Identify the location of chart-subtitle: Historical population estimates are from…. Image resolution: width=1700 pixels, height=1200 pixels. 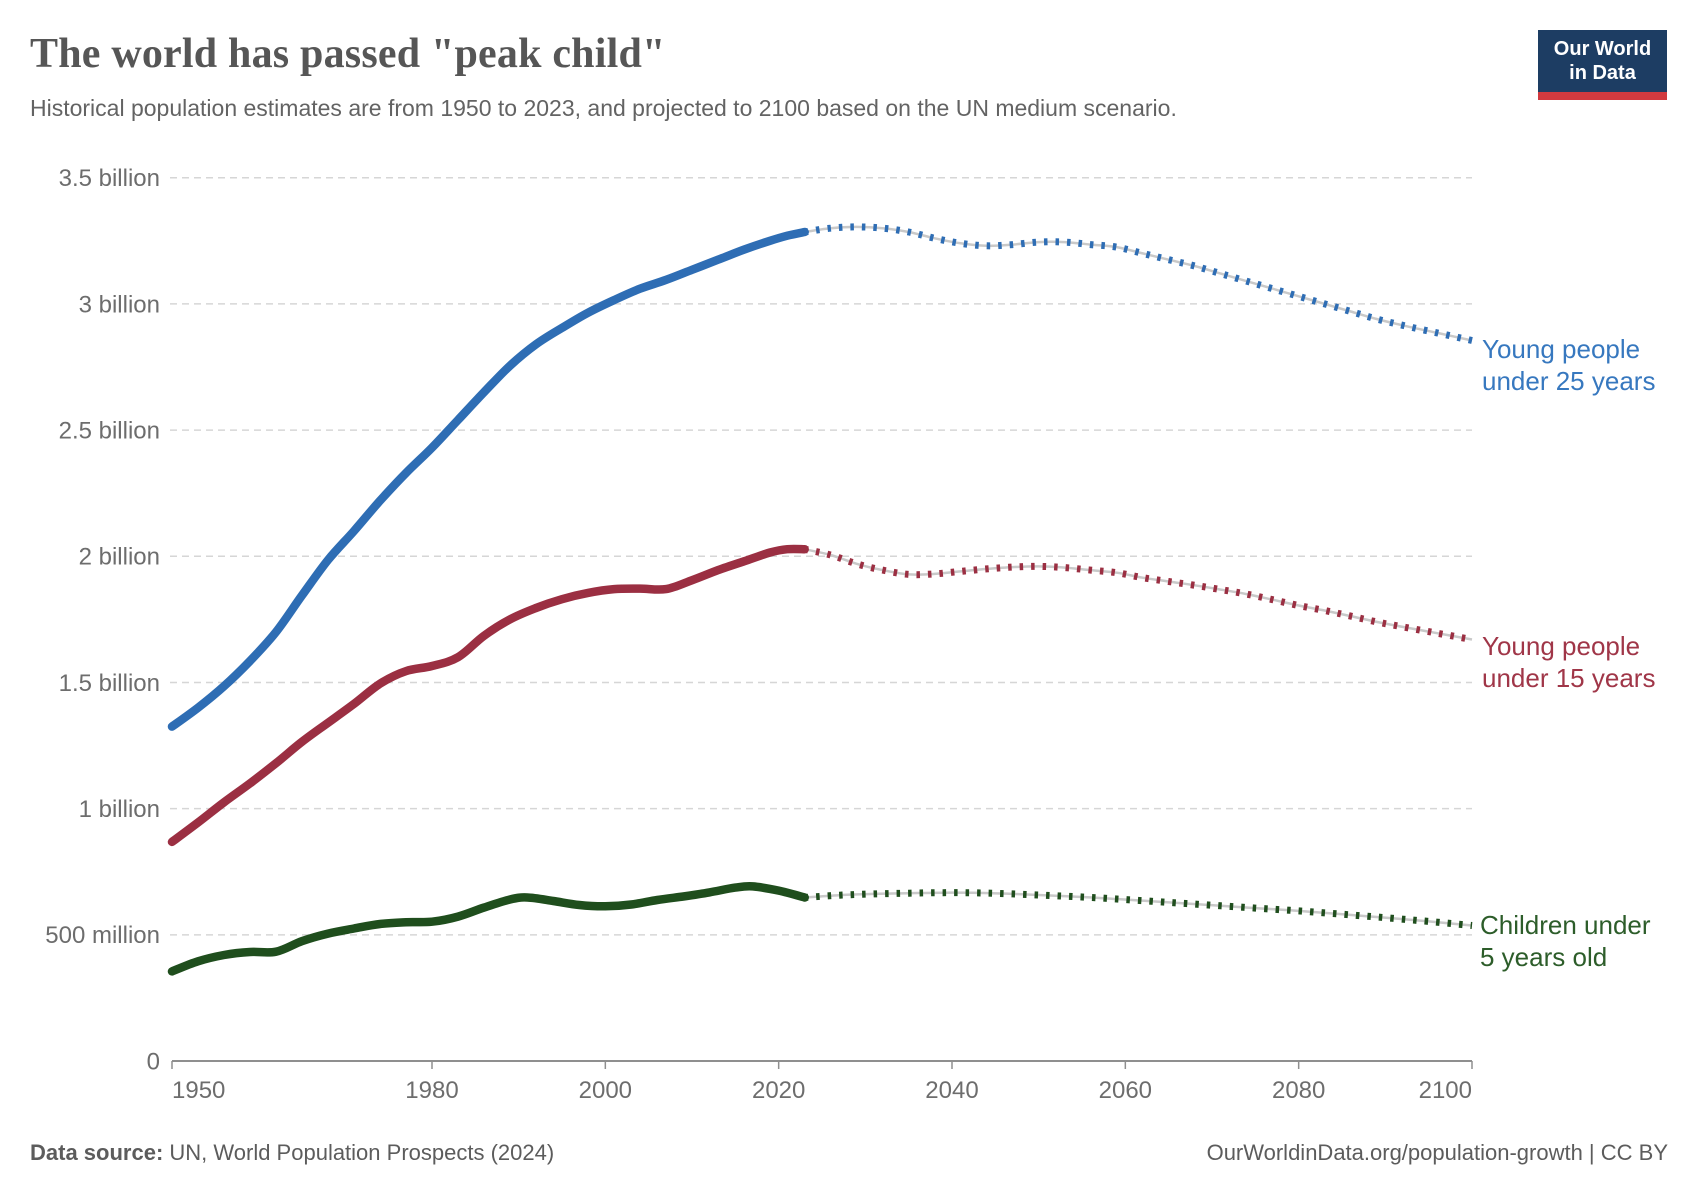
(603, 108).